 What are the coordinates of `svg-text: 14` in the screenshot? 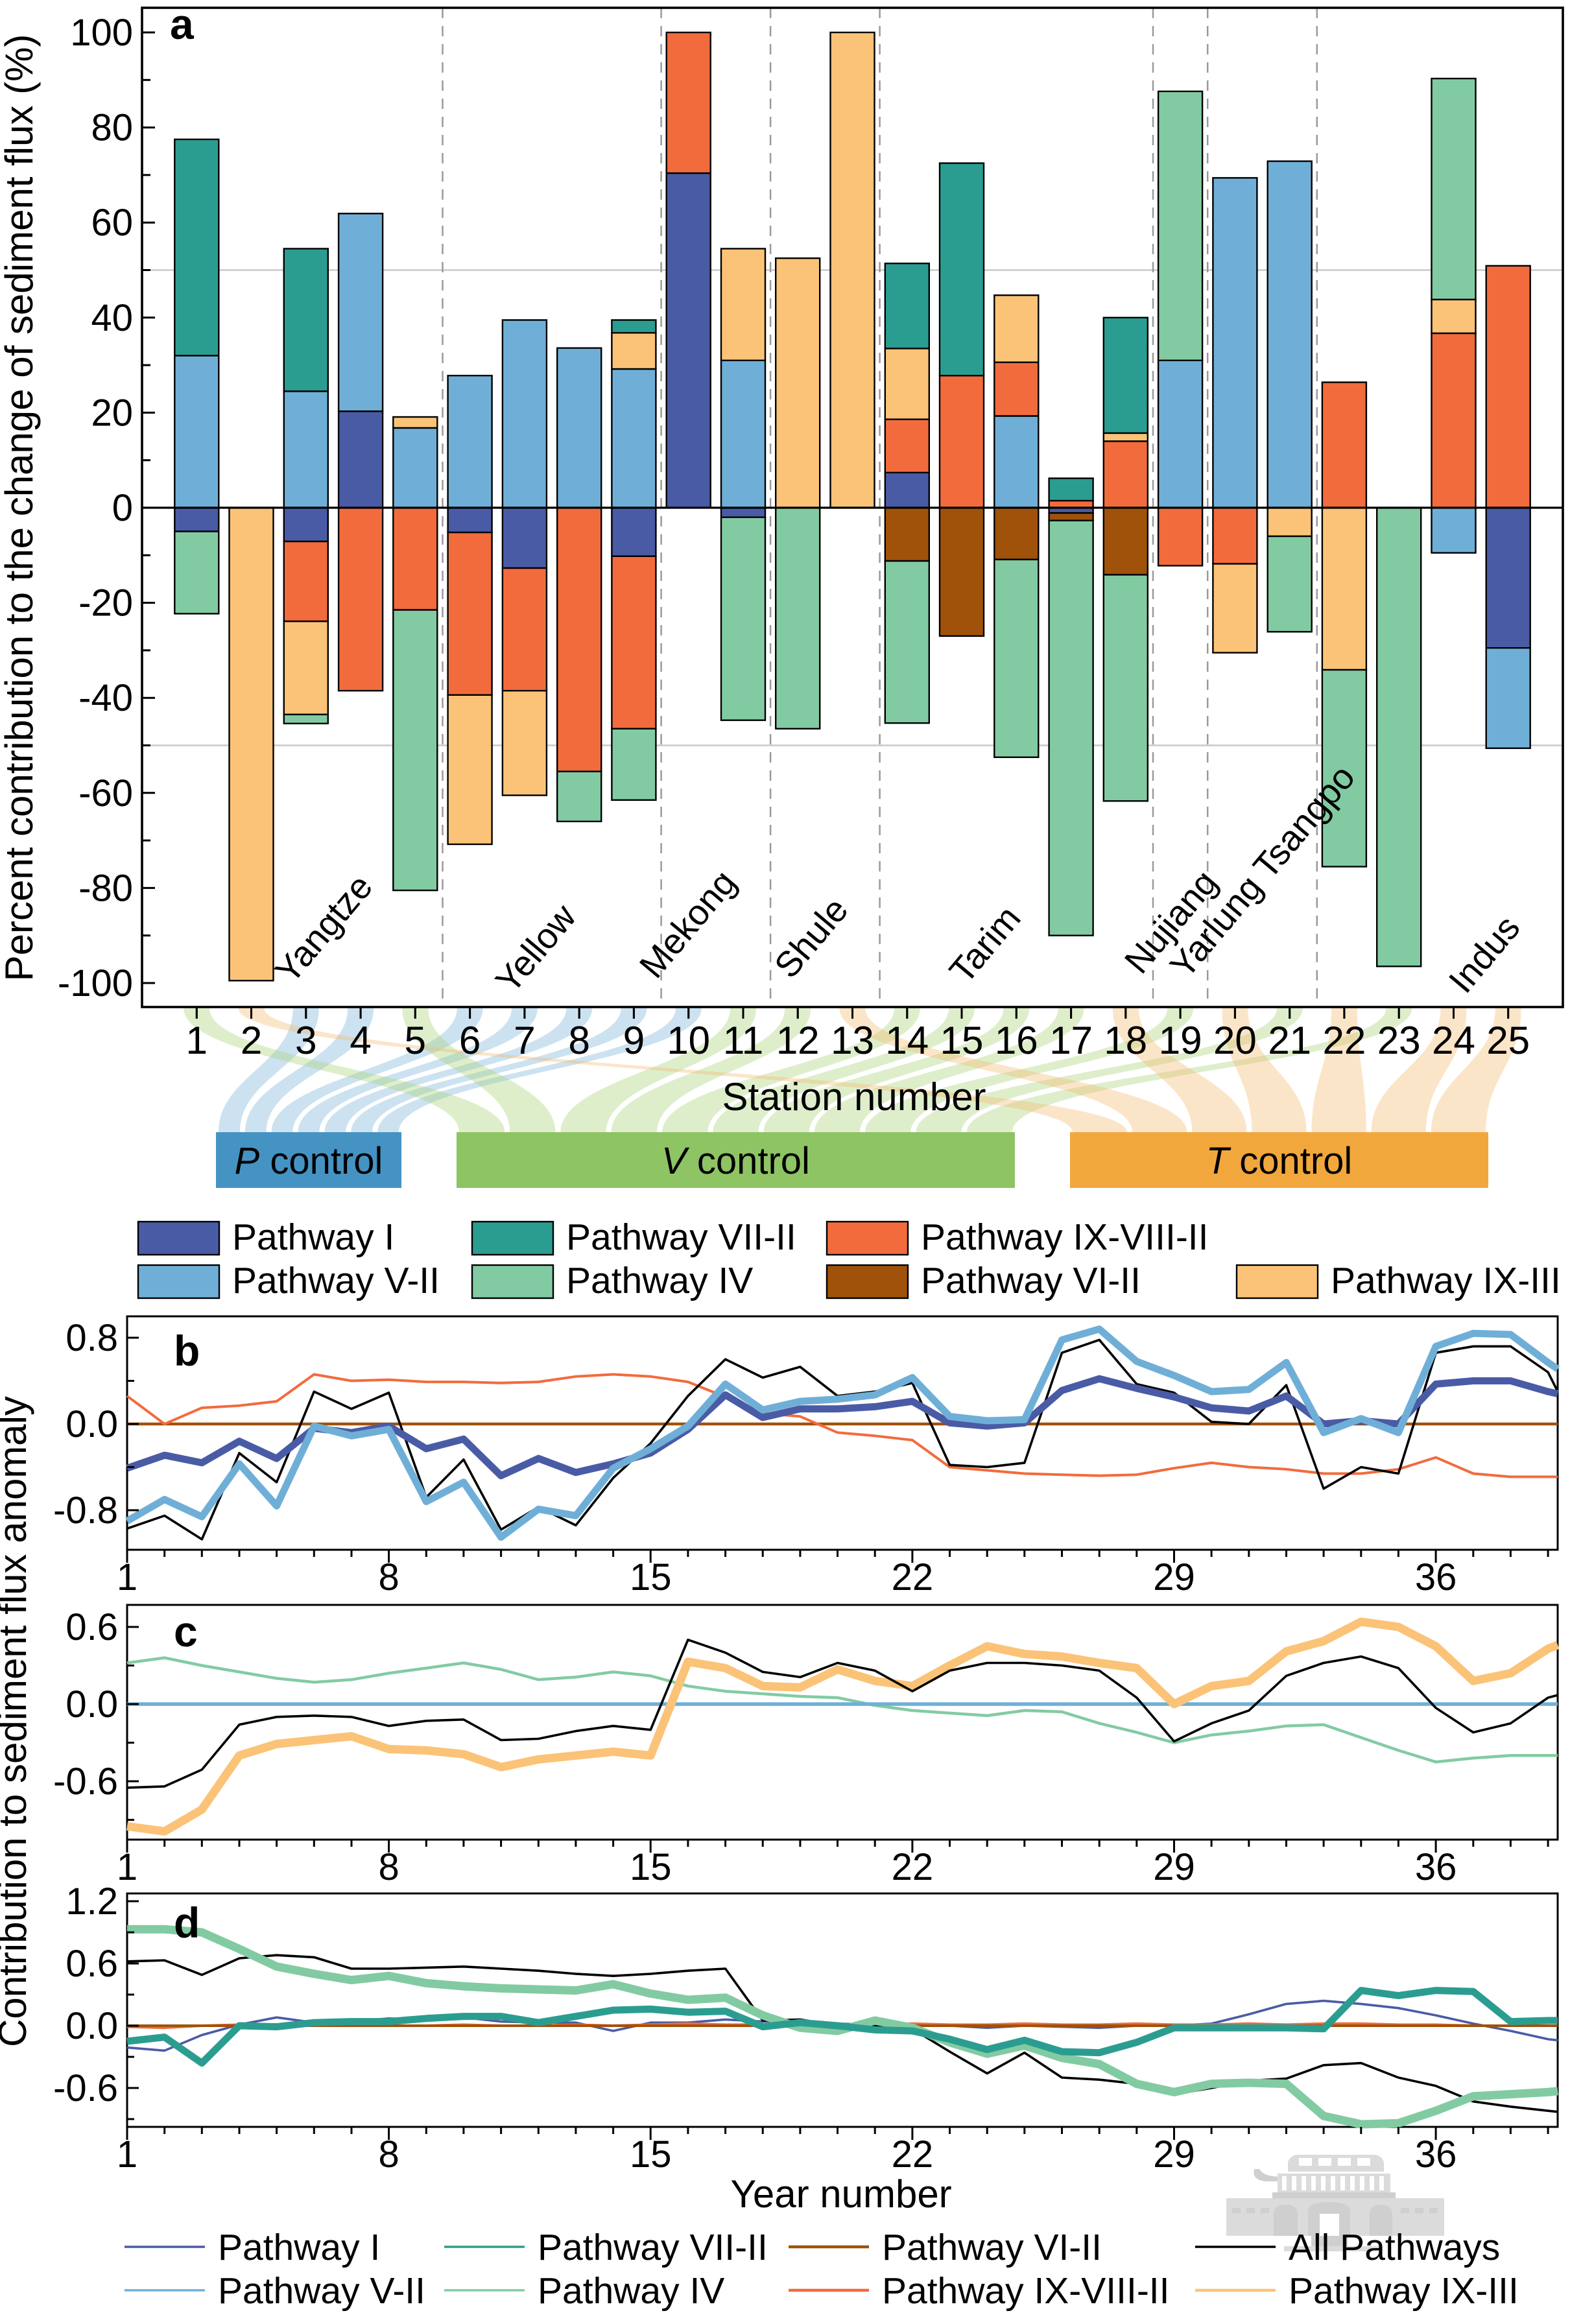 It's located at (907, 1040).